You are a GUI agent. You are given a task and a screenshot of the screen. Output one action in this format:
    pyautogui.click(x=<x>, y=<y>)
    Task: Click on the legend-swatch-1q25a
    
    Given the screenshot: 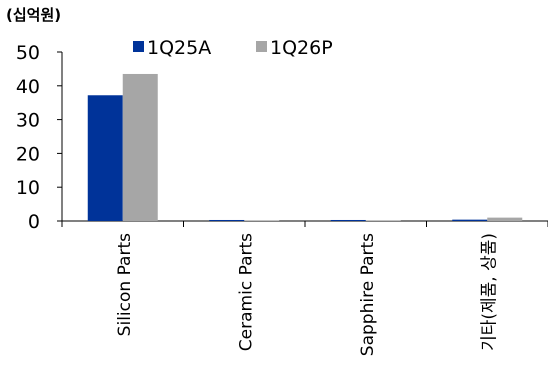 What is the action you would take?
    pyautogui.click(x=138, y=46)
    